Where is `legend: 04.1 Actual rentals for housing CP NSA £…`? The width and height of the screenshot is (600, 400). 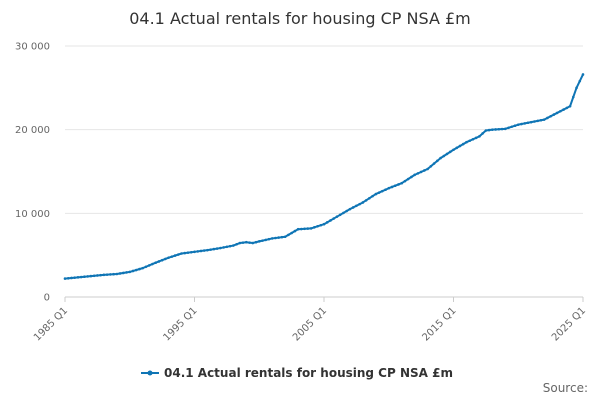
legend: 04.1 Actual rentals for housing CP NSA £… is located at coordinates (297, 373).